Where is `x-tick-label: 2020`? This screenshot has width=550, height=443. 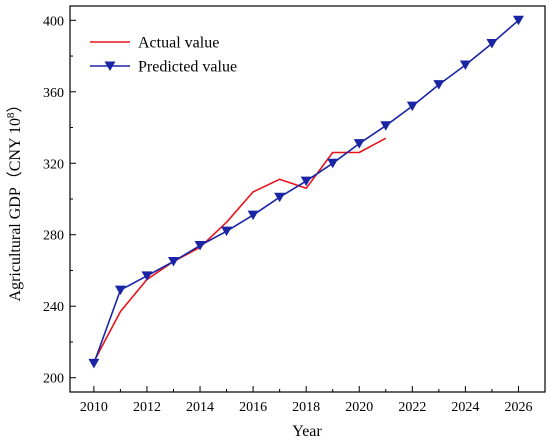
x-tick-label: 2020 is located at coordinates (359, 407).